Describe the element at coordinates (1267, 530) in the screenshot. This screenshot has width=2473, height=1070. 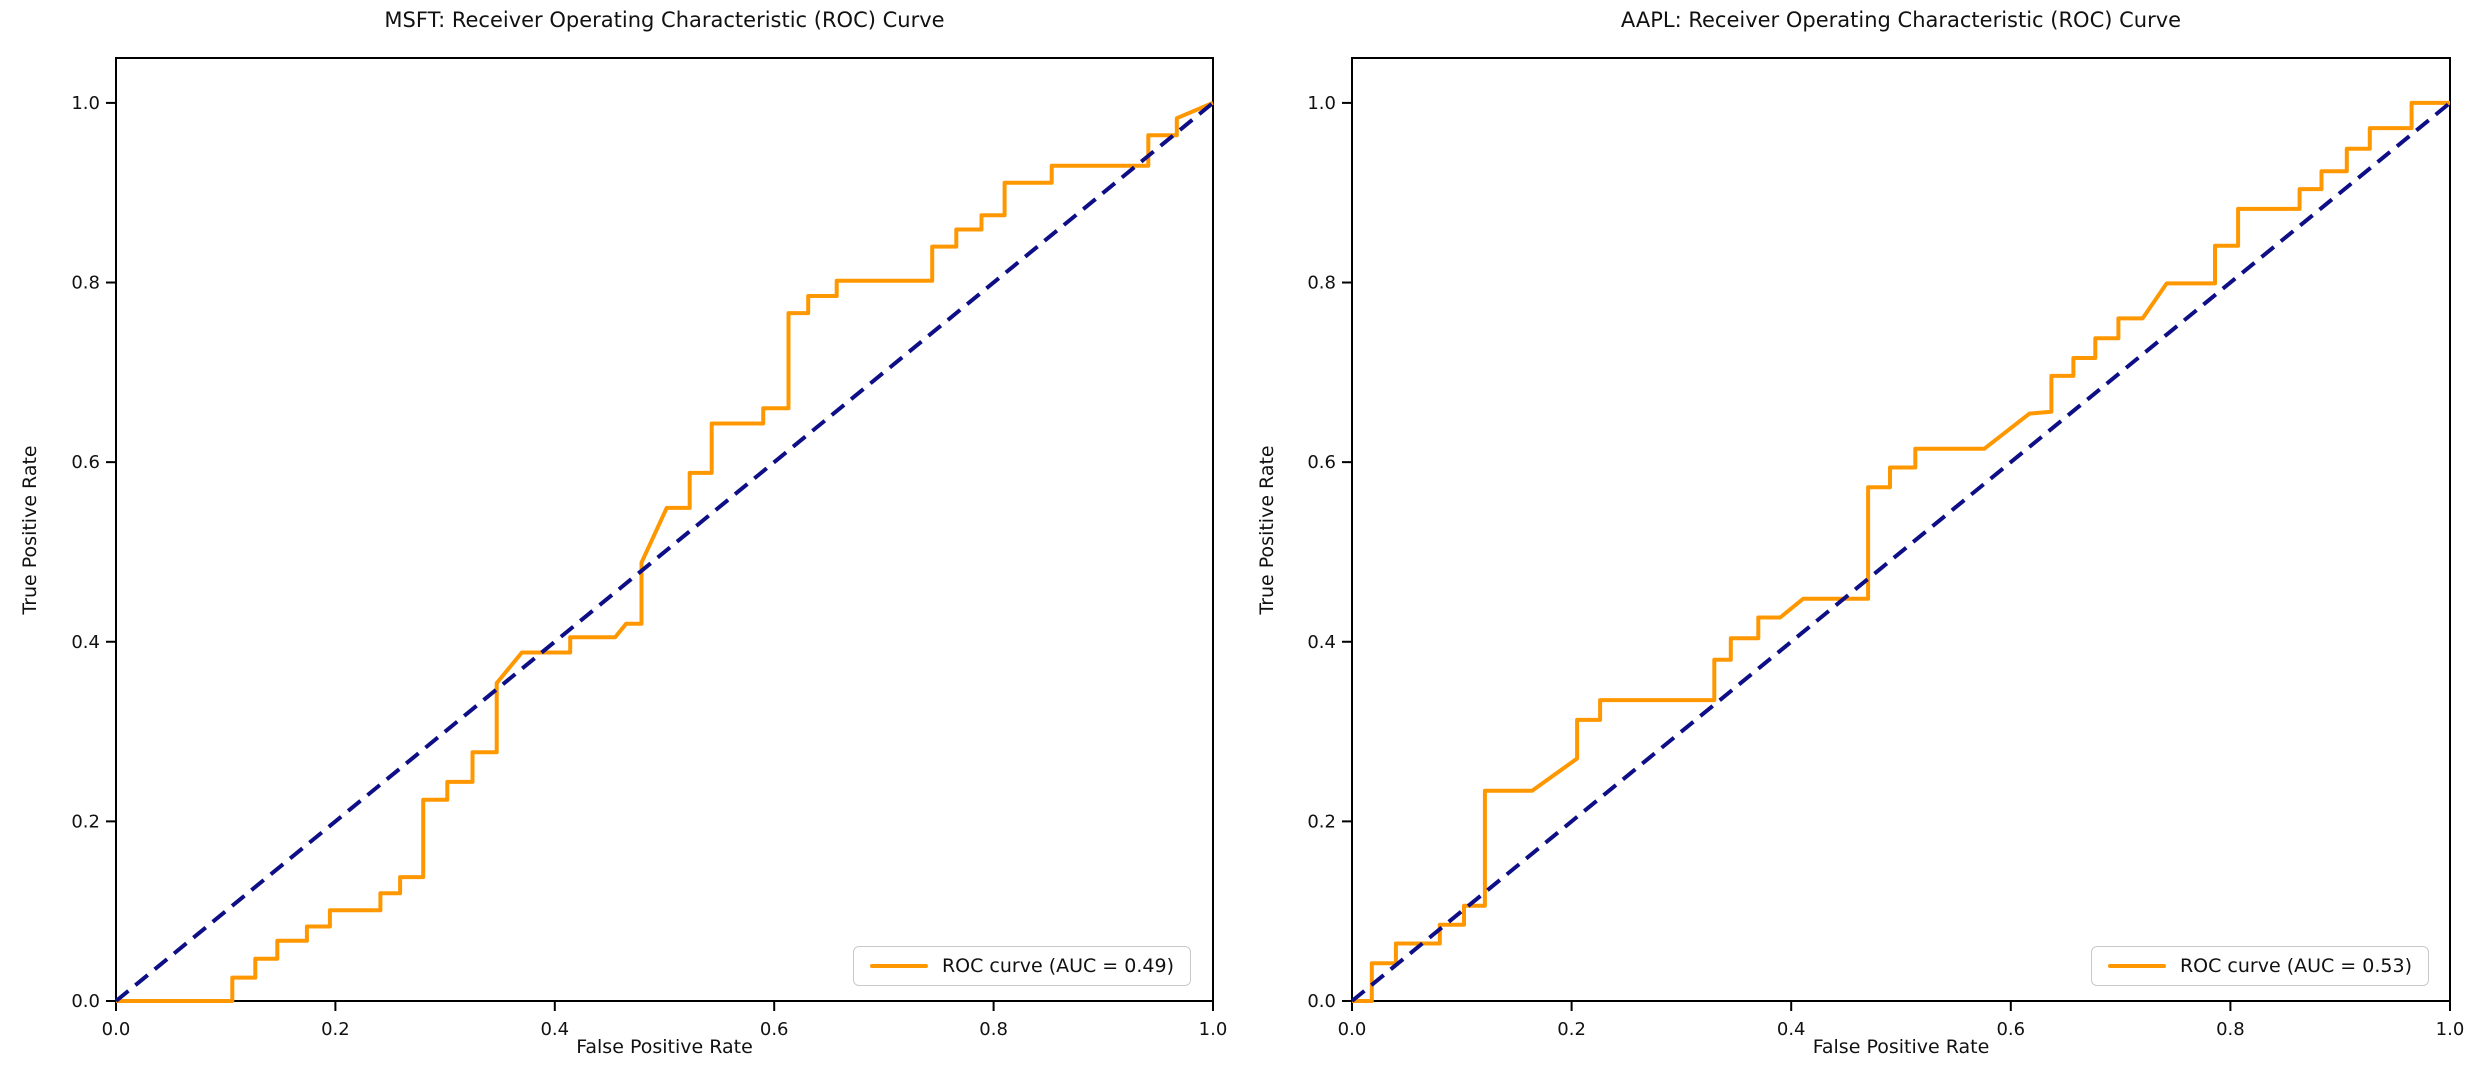
I see `y-axis-label-aapl: True Positive Rate` at that location.